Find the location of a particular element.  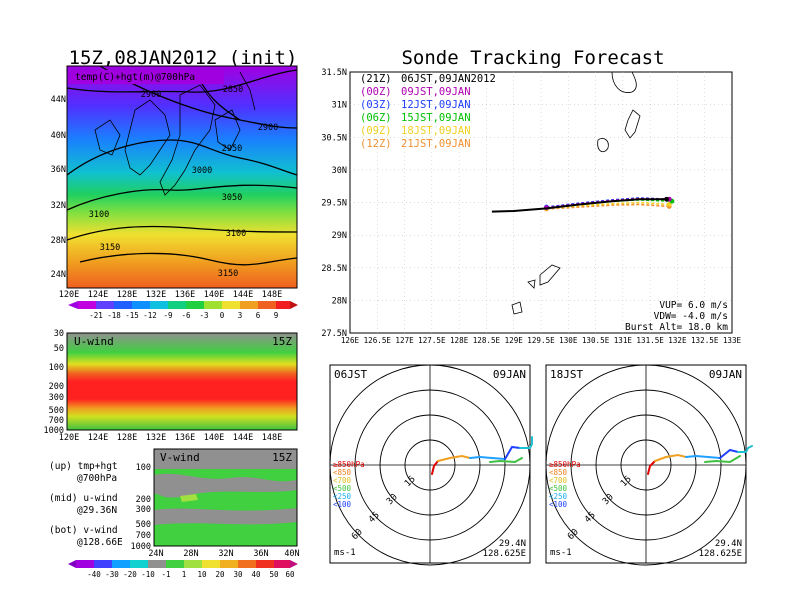

colorbar-tick: -3 is located at coordinates (203, 315).